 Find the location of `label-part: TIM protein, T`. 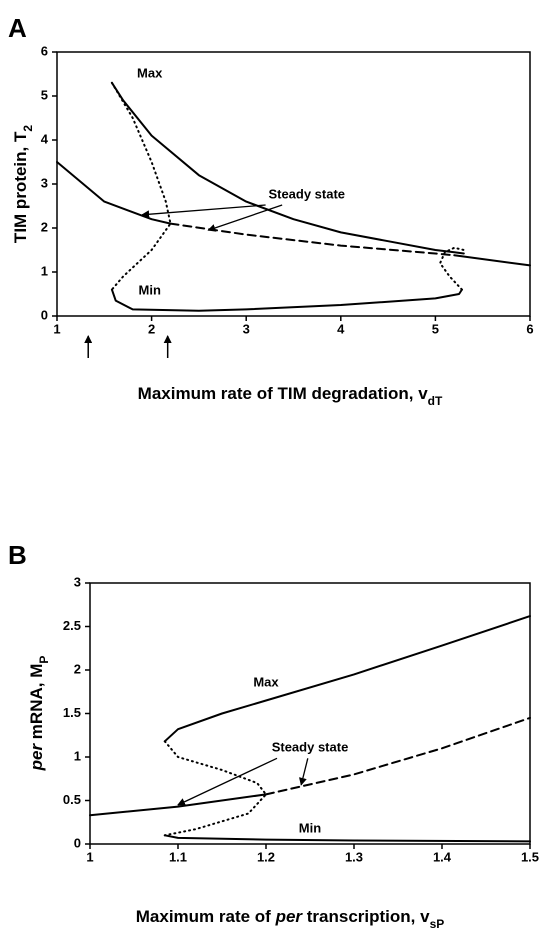

label-part: TIM protein, T is located at coordinates (20, 187).